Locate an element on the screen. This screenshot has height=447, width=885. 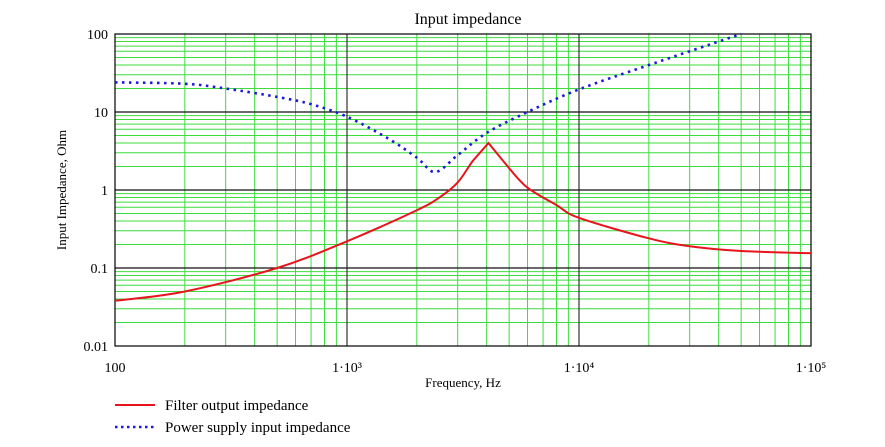
y-tick-label: 100 is located at coordinates (97, 35).